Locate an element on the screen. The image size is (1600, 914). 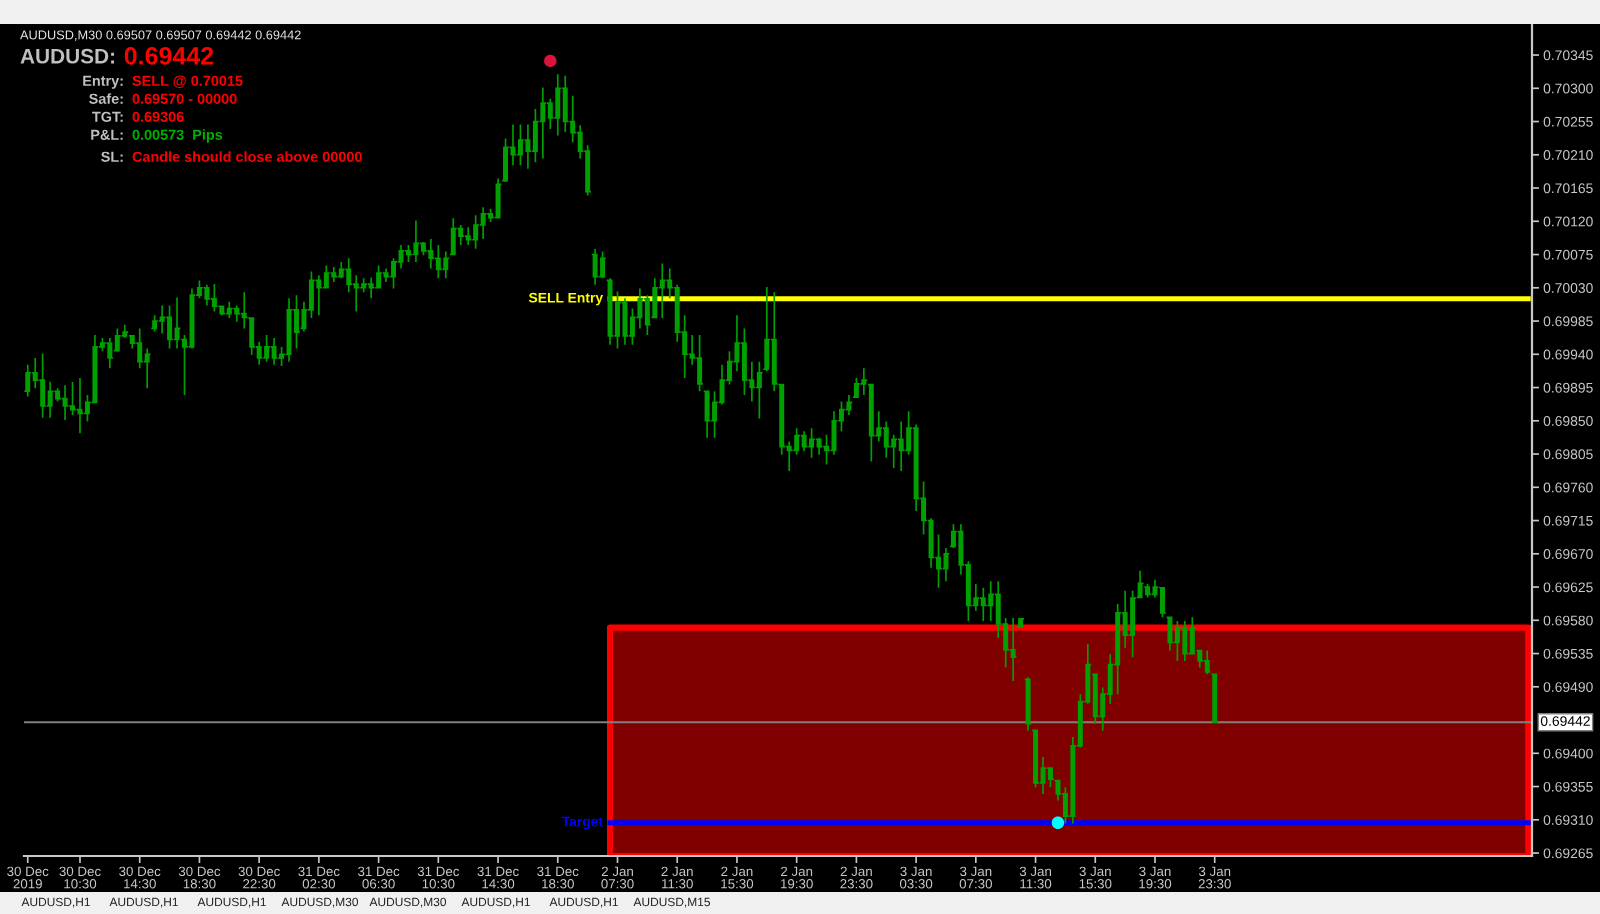
text: AUDUSD: 0.69442 is located at coordinates (117, 56).